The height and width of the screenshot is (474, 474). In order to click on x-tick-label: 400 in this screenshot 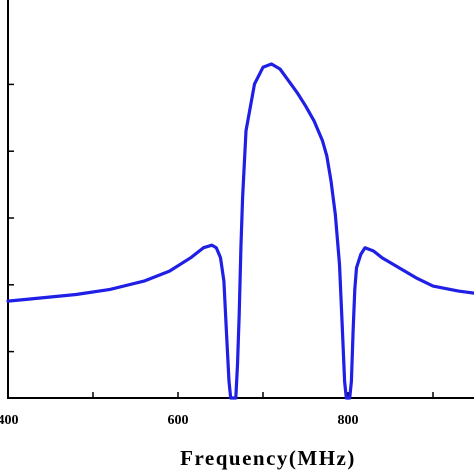, I will do `click(9, 420)`.